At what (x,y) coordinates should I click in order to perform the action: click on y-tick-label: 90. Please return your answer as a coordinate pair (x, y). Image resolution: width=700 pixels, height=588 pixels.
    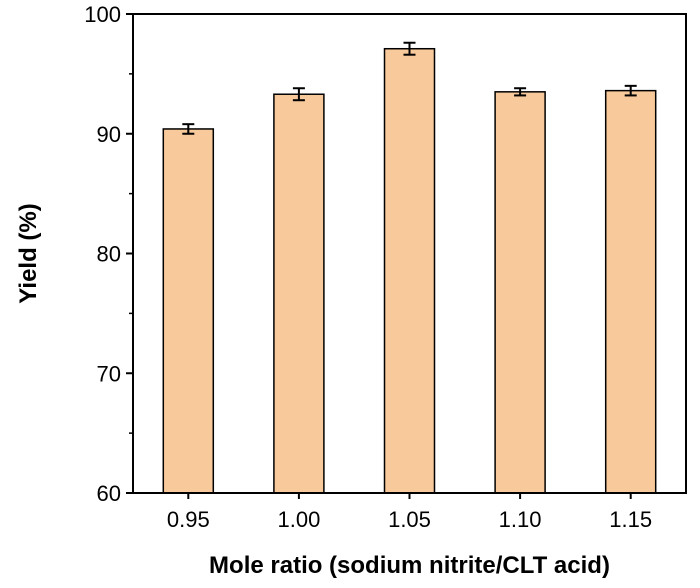
    Looking at the image, I should click on (109, 134).